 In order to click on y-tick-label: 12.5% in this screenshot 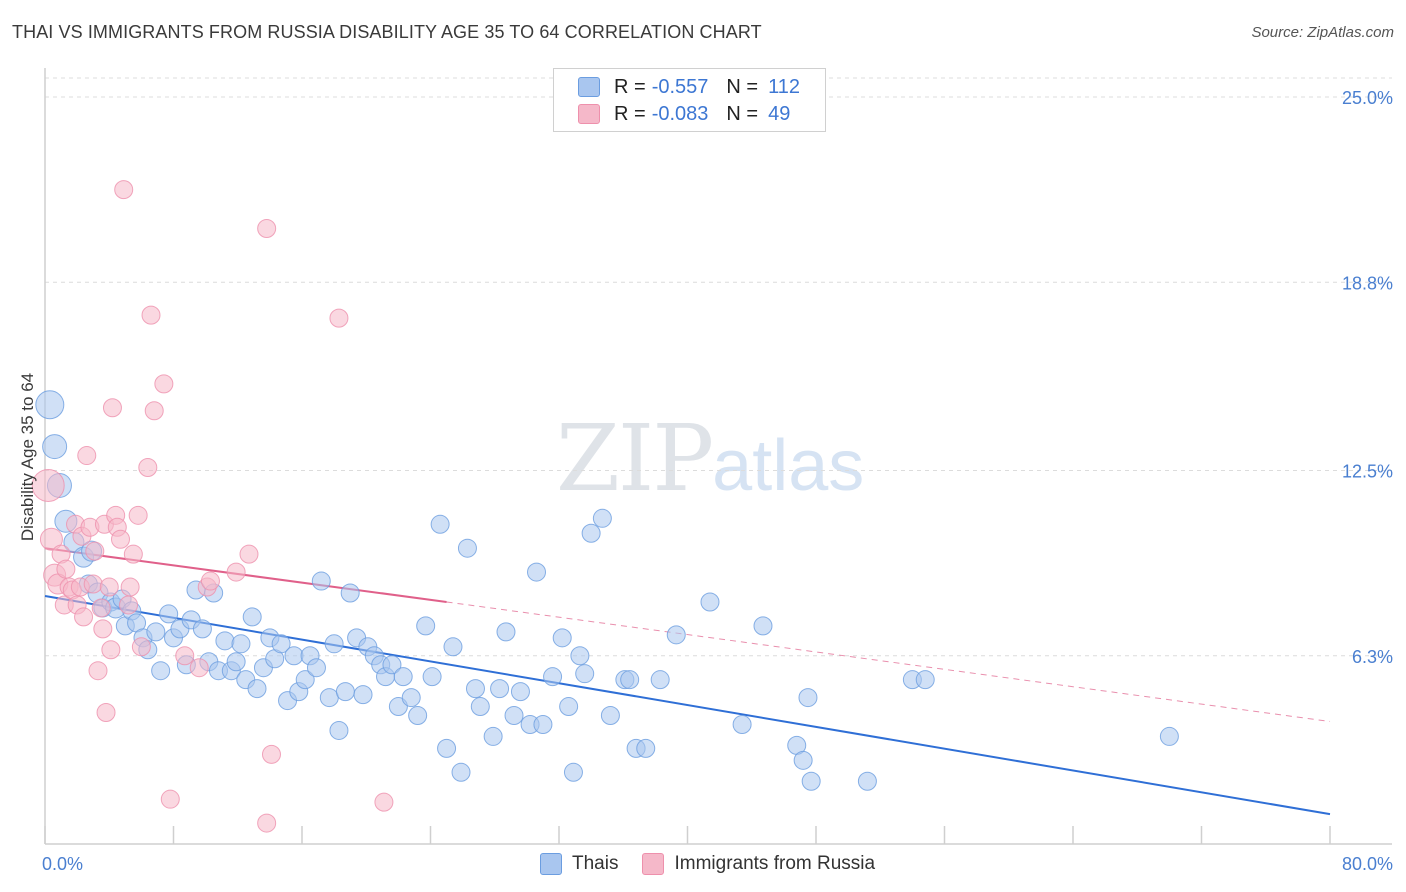, I will do `click(1367, 472)`.